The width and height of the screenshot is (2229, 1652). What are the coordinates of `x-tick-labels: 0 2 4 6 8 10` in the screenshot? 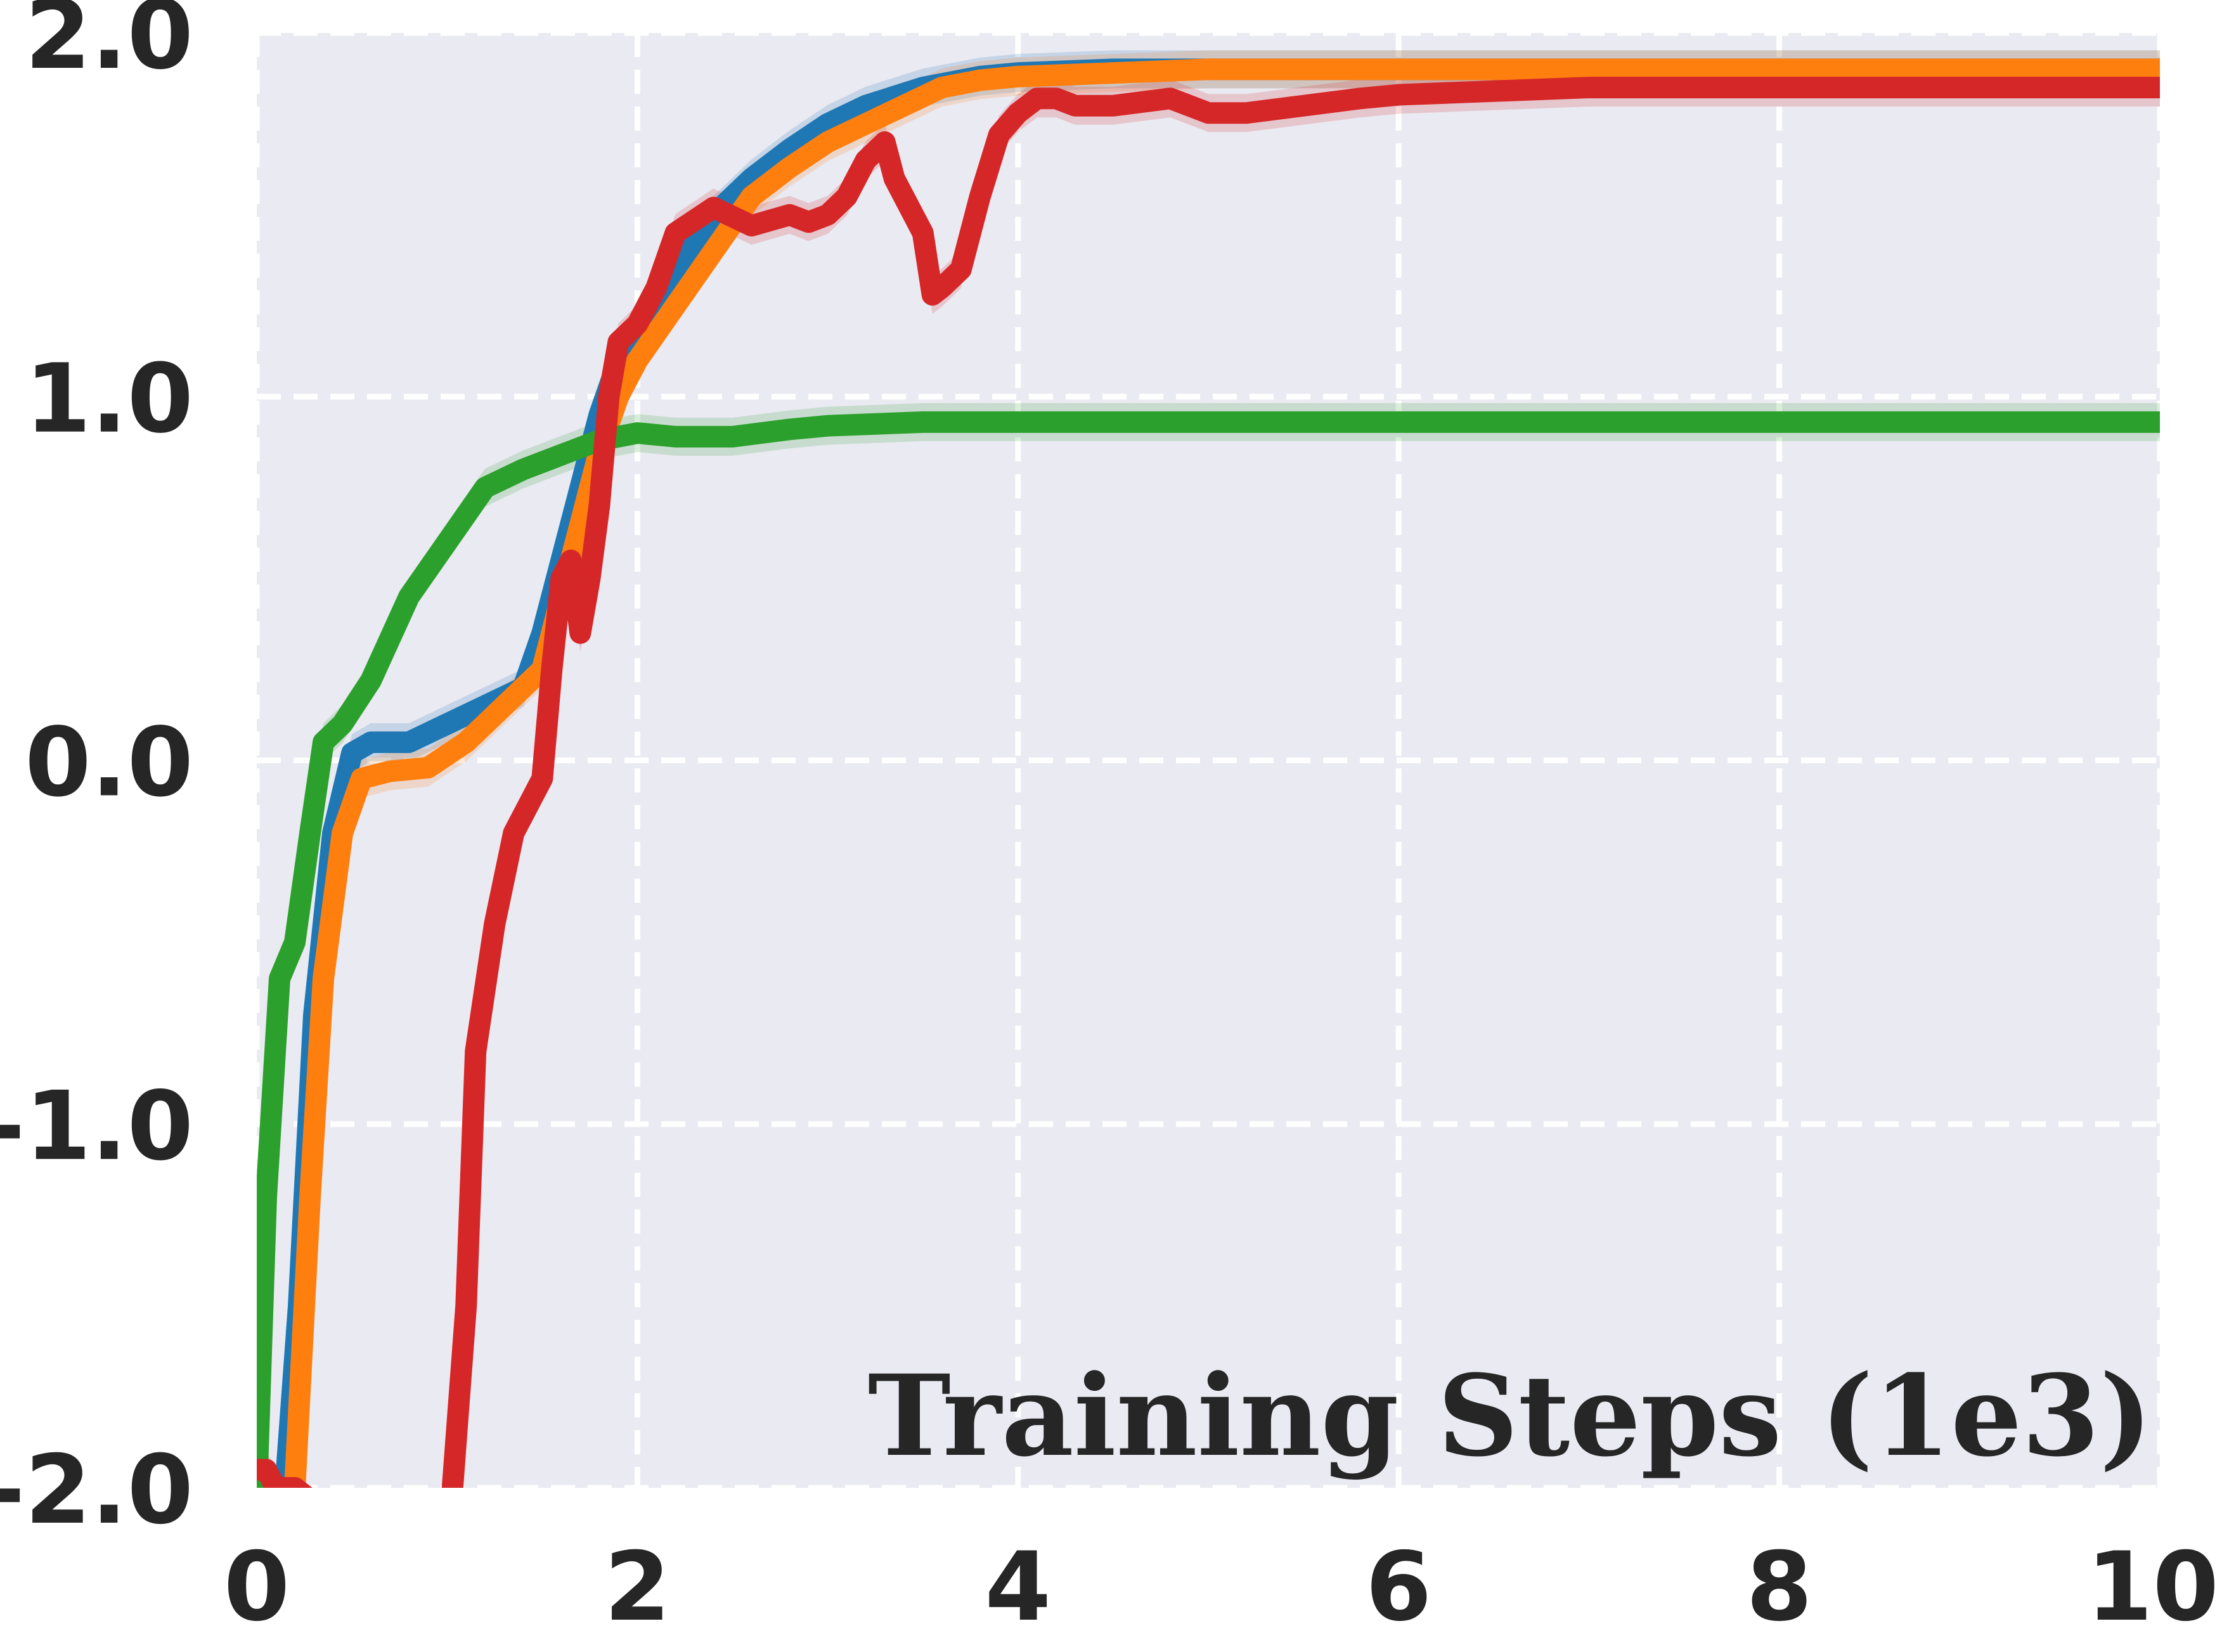 It's located at (1221, 1587).